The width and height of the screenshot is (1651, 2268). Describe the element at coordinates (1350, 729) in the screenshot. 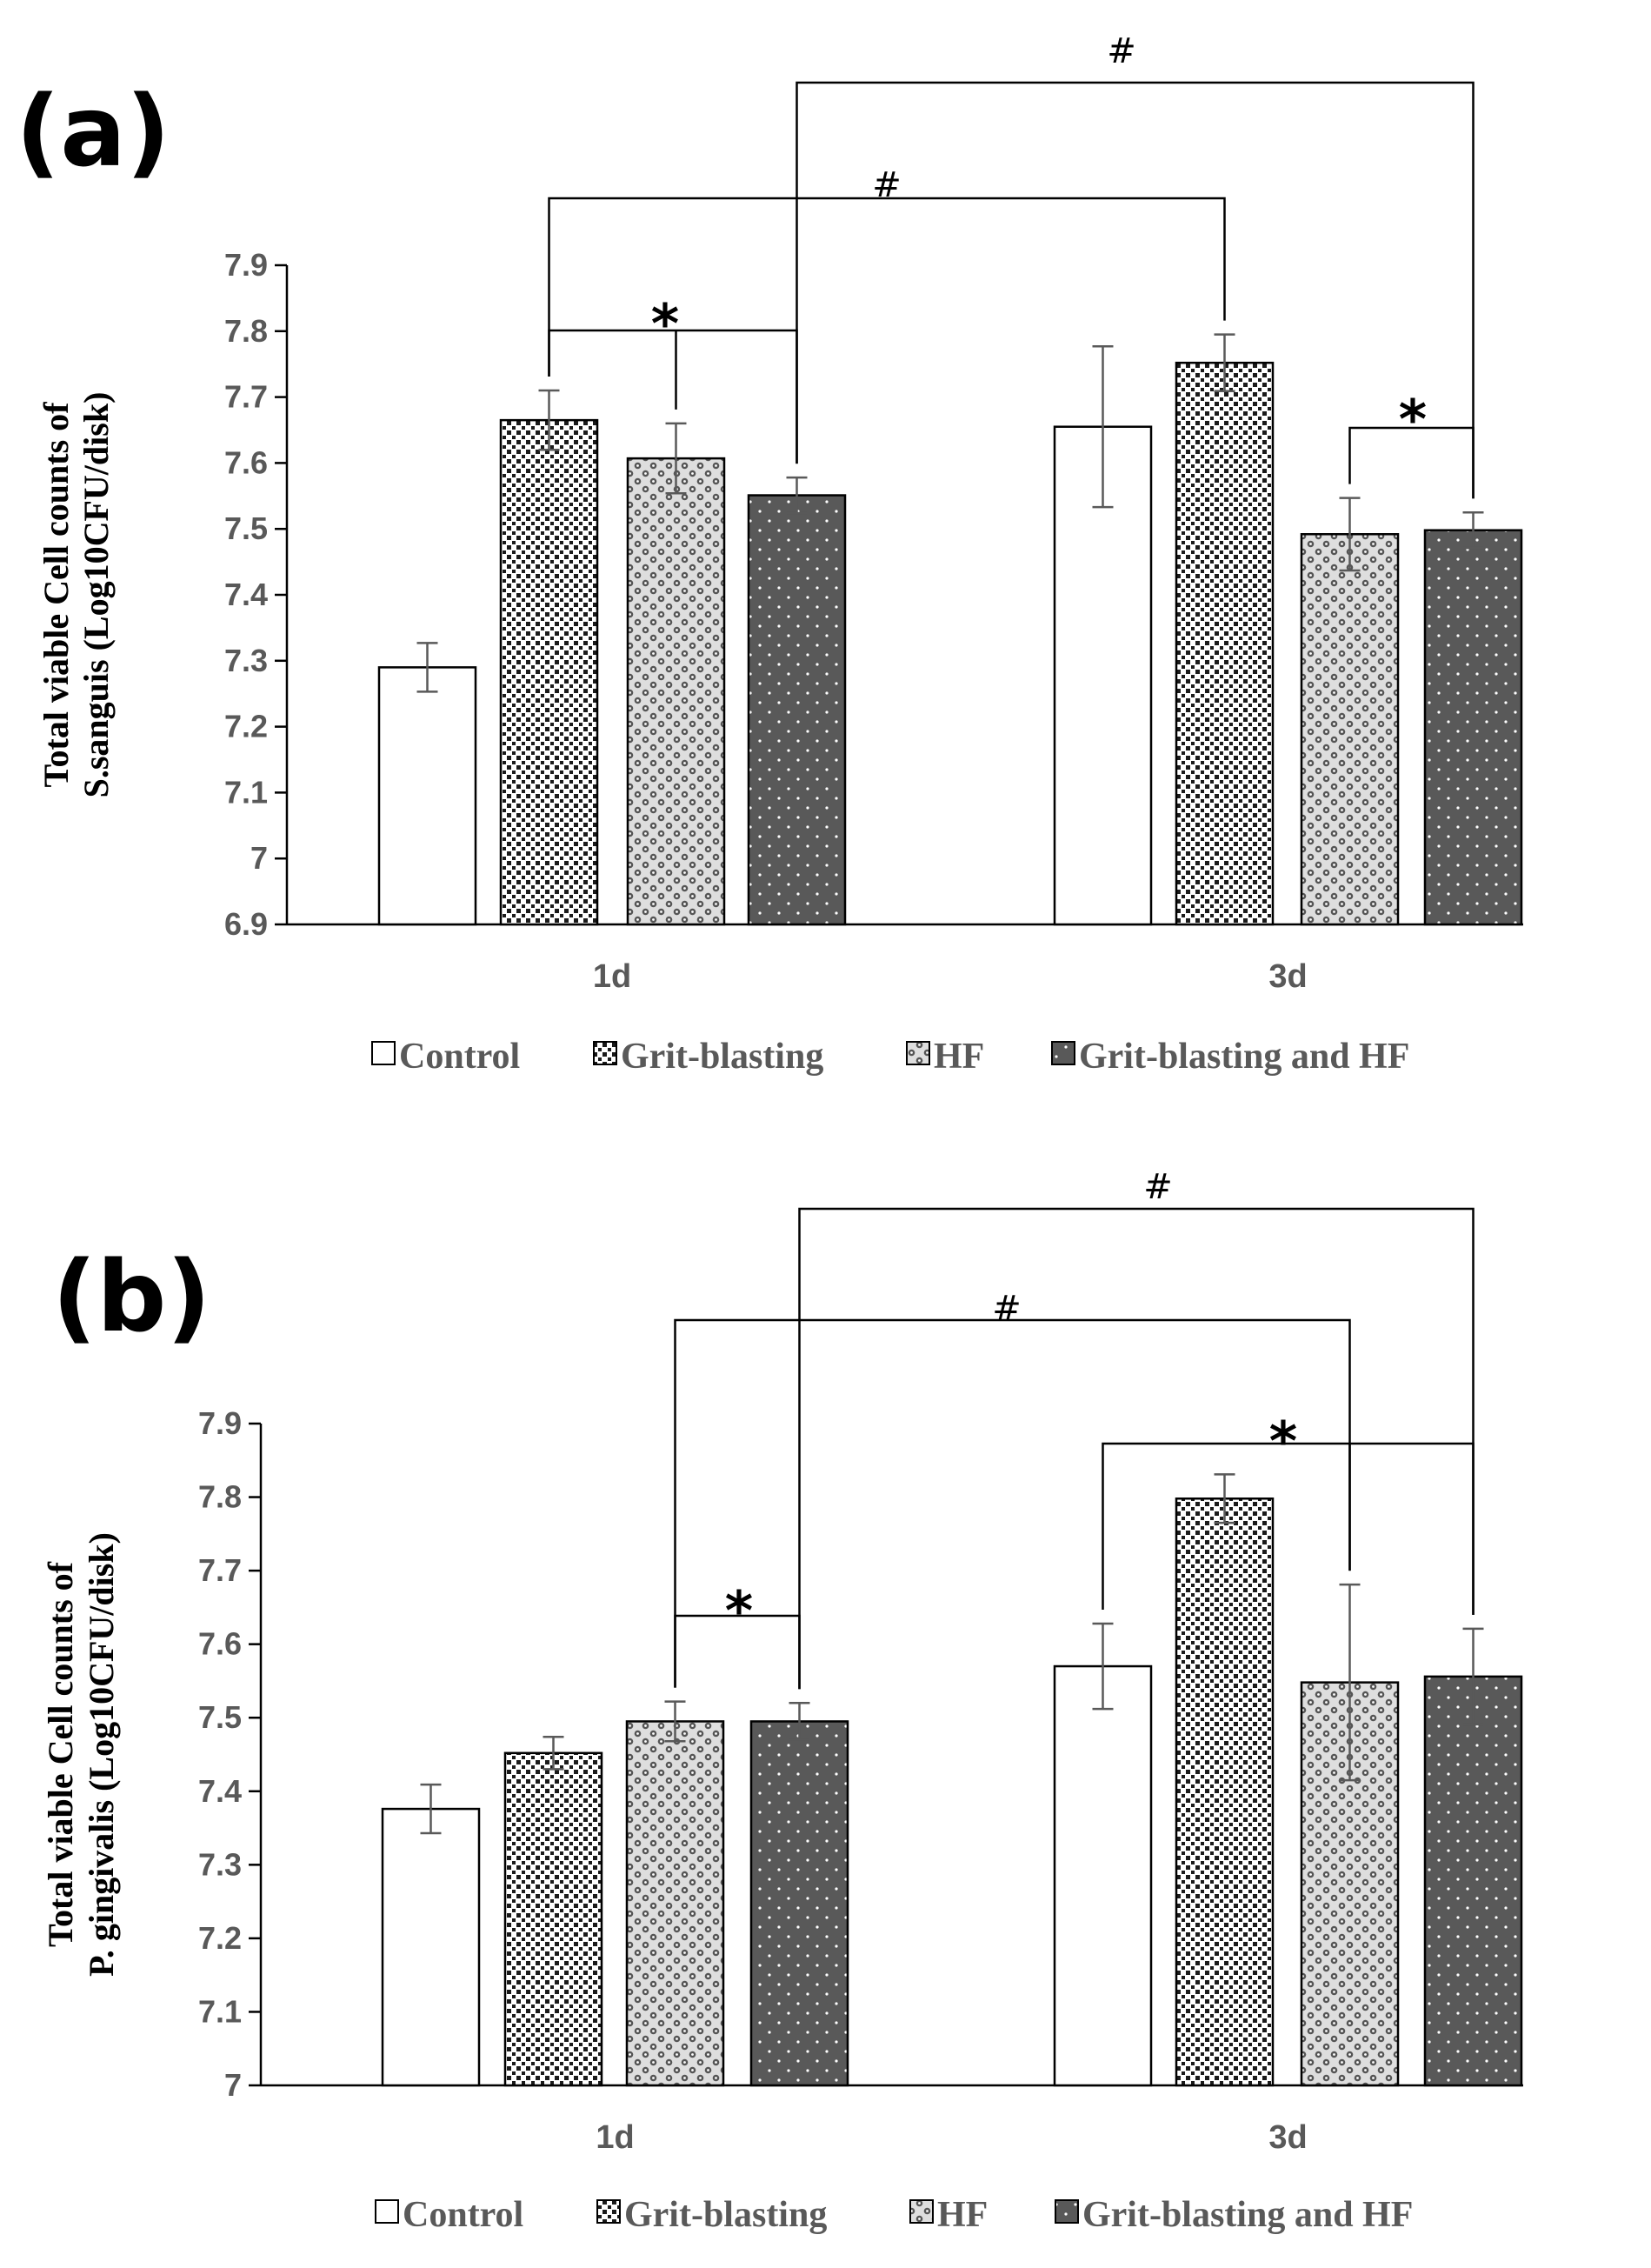

I see `bar-hf-3d` at that location.